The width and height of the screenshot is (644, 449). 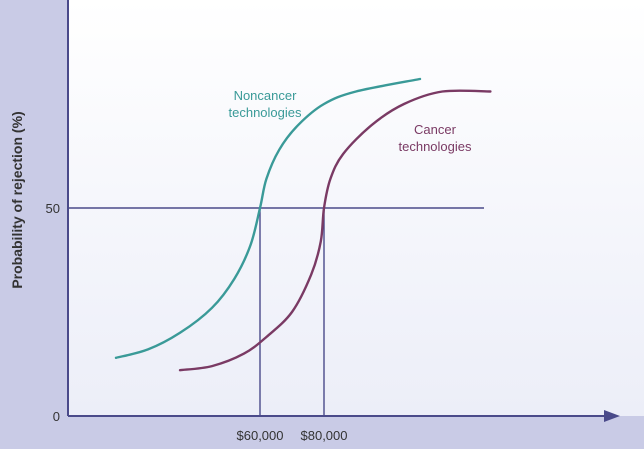 I want to click on series-label-noncancer: Noncancer technologies, so click(x=265, y=104).